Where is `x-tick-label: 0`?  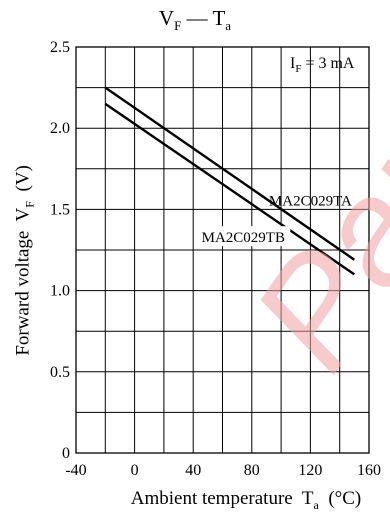
x-tick-label: 0 is located at coordinates (135, 470).